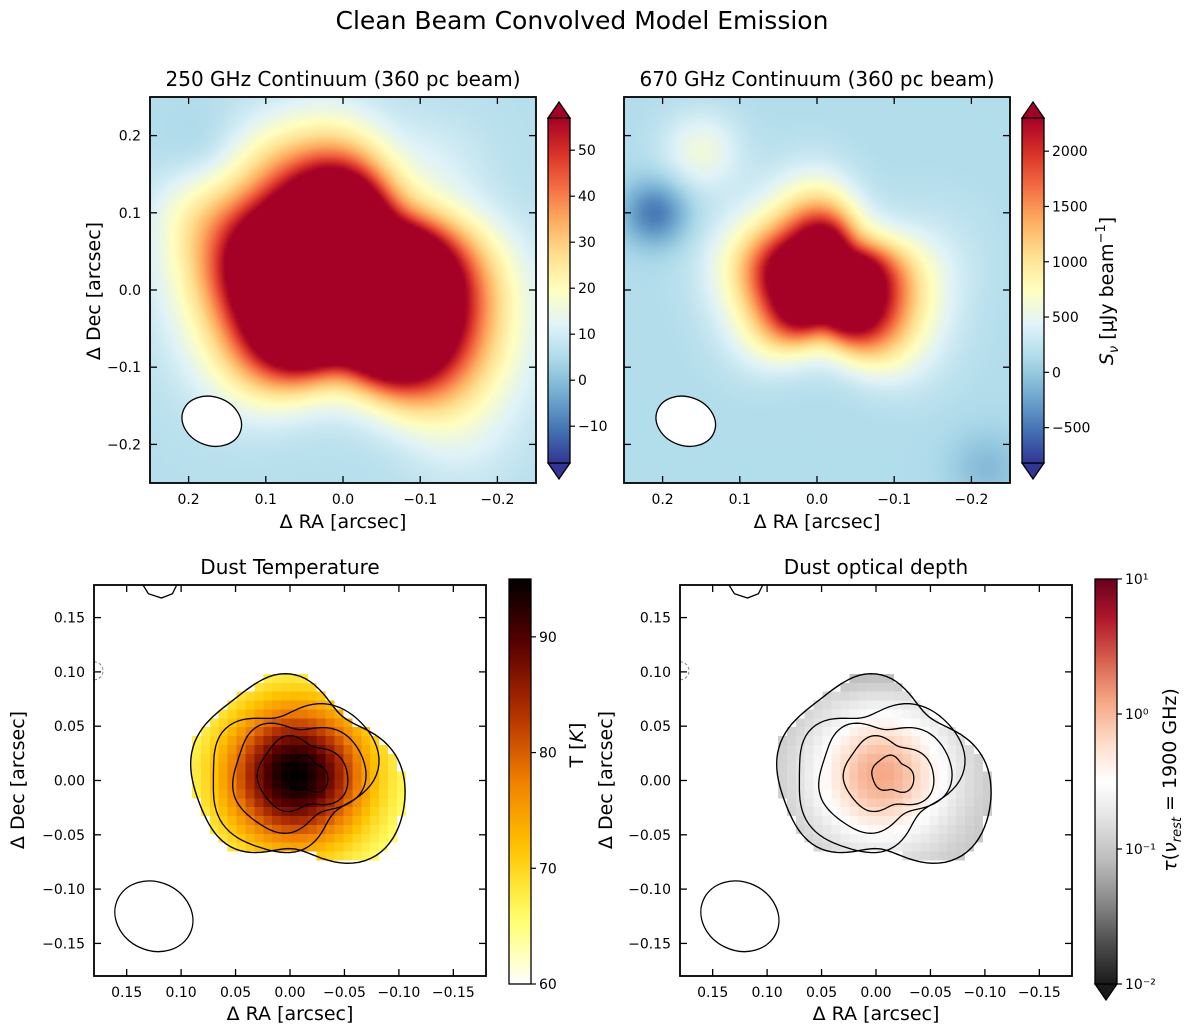 The image size is (1200, 1036). Describe the element at coordinates (130, 214) in the screenshot. I see `y-tick-label: 0.1` at that location.